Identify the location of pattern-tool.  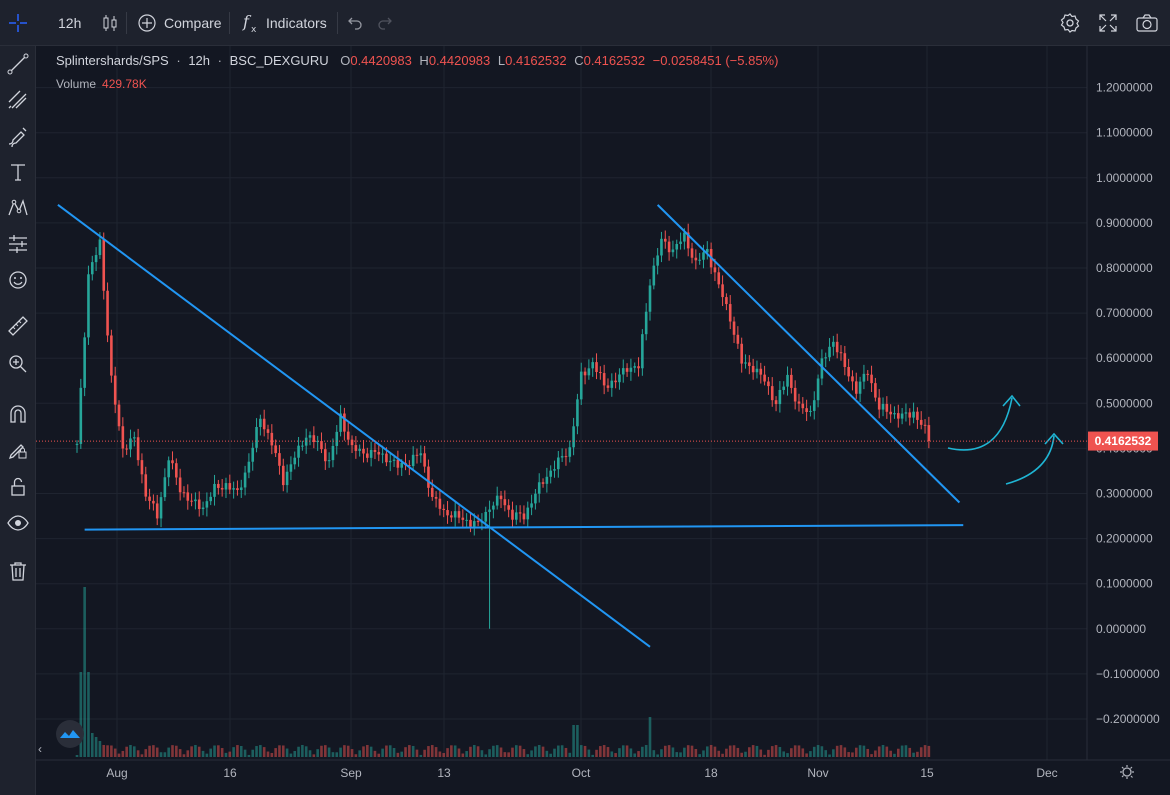
(18, 208).